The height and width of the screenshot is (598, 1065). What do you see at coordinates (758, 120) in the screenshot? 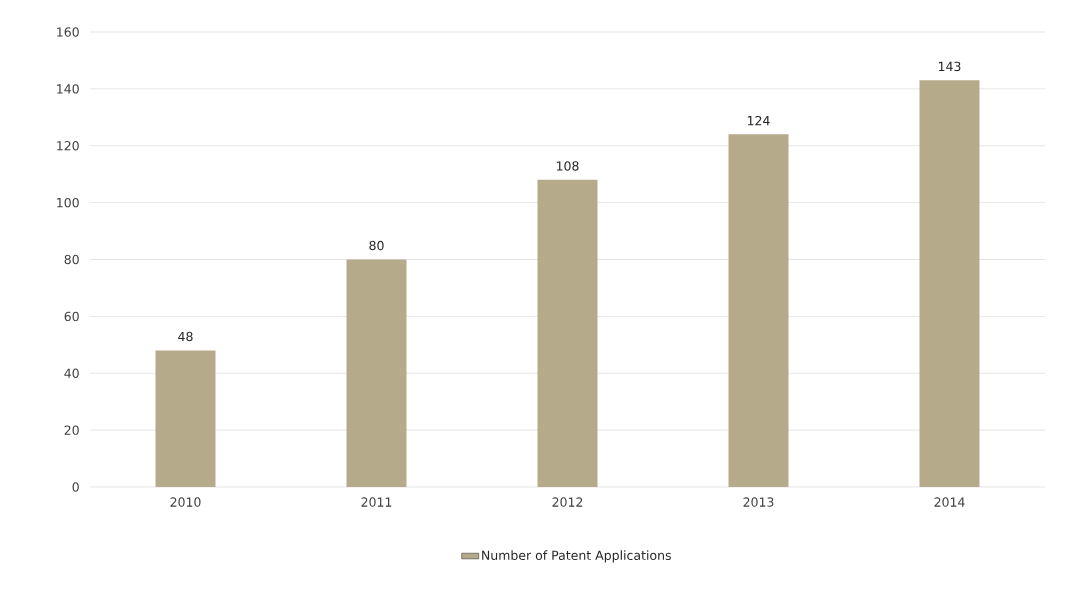
I see `data-label: 124` at bounding box center [758, 120].